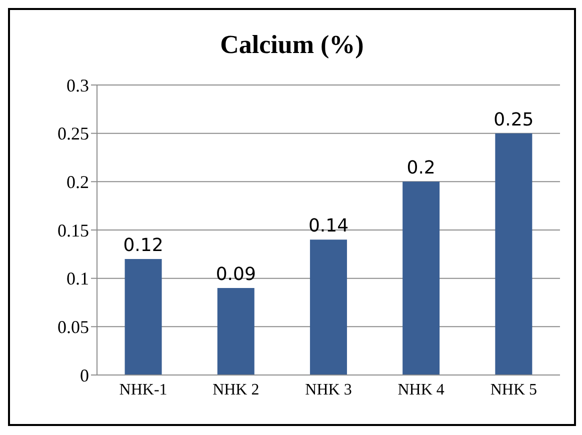  What do you see at coordinates (143, 389) in the screenshot?
I see `x-tick-label: NHK-1` at bounding box center [143, 389].